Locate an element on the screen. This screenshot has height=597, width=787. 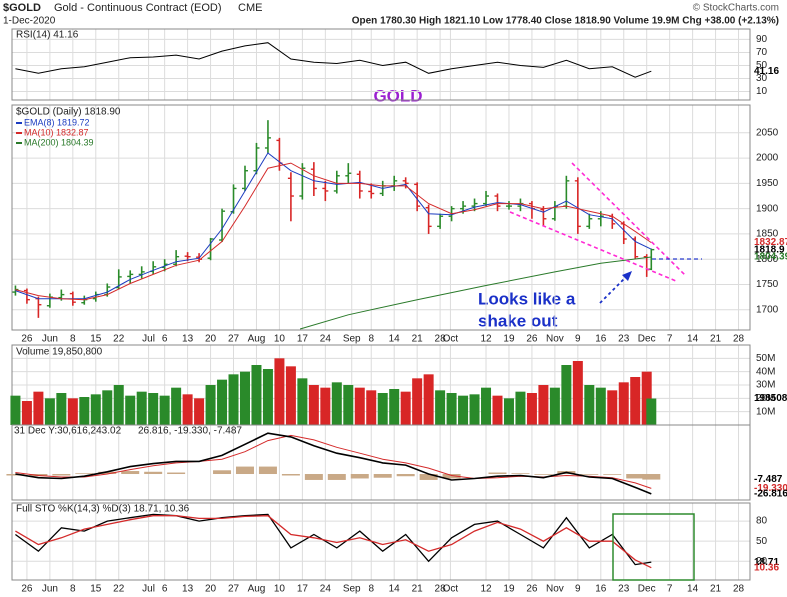
x-tick-label: 9 is located at coordinates (578, 589).